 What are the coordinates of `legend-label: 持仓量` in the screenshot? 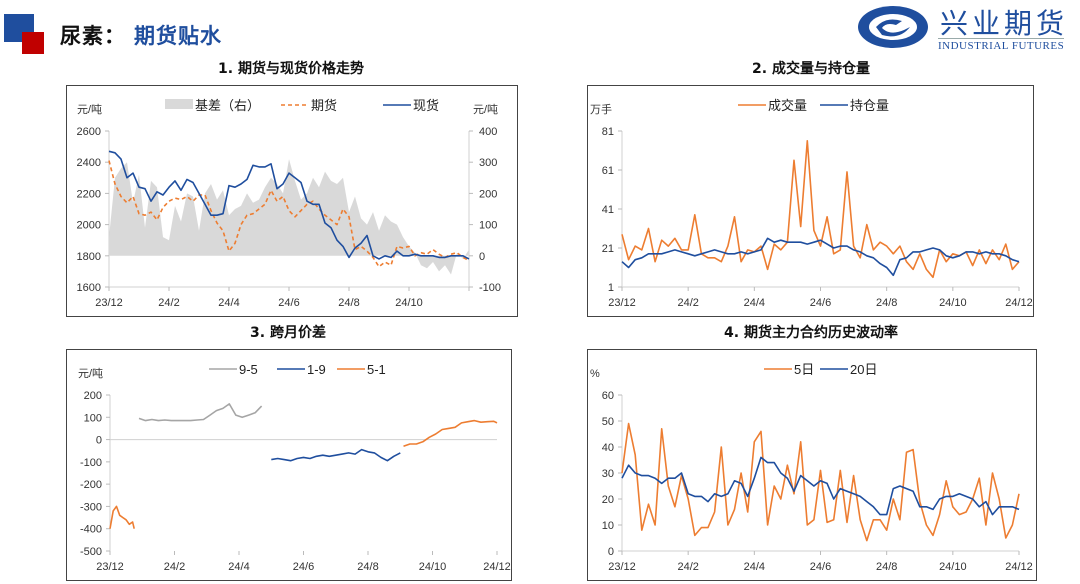 It's located at (869, 105).